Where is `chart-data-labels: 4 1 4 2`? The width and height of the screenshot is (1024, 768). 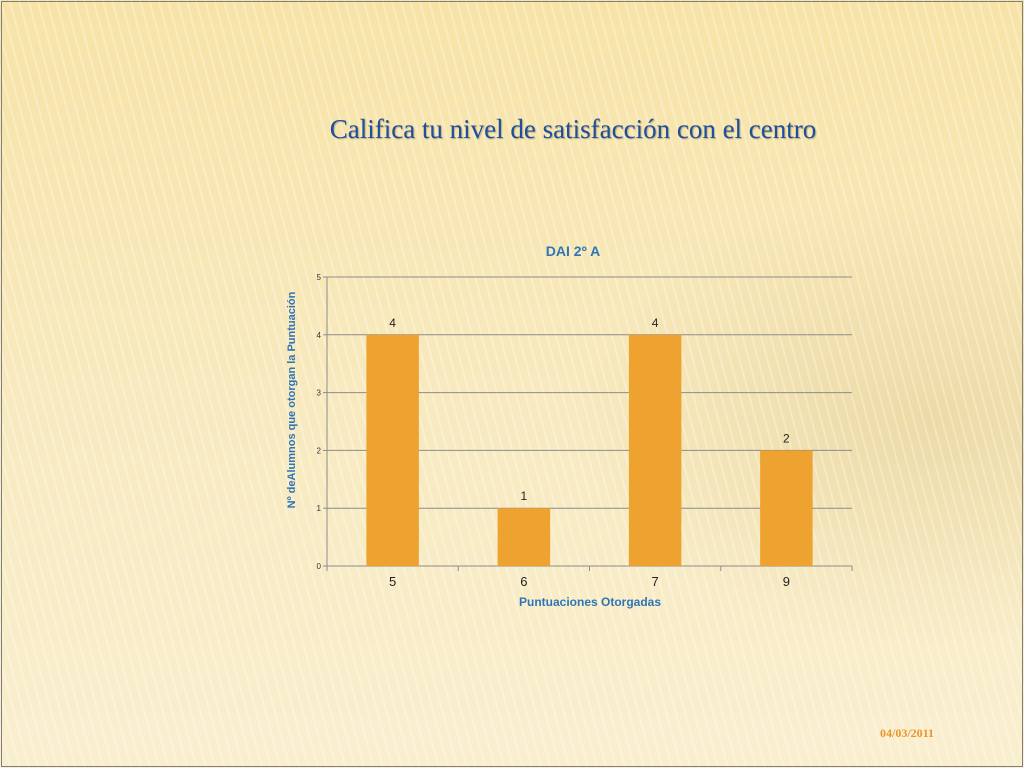
chart-data-labels: 4 1 4 2 is located at coordinates (589, 409).